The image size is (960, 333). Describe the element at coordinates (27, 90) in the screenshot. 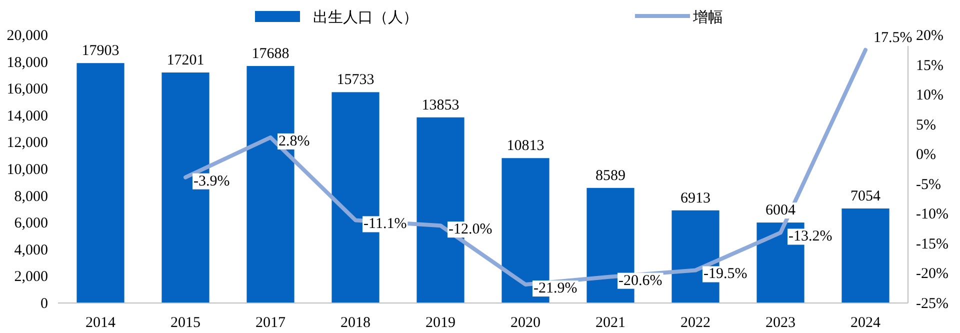

I see `y-tick-label: 16,000` at that location.